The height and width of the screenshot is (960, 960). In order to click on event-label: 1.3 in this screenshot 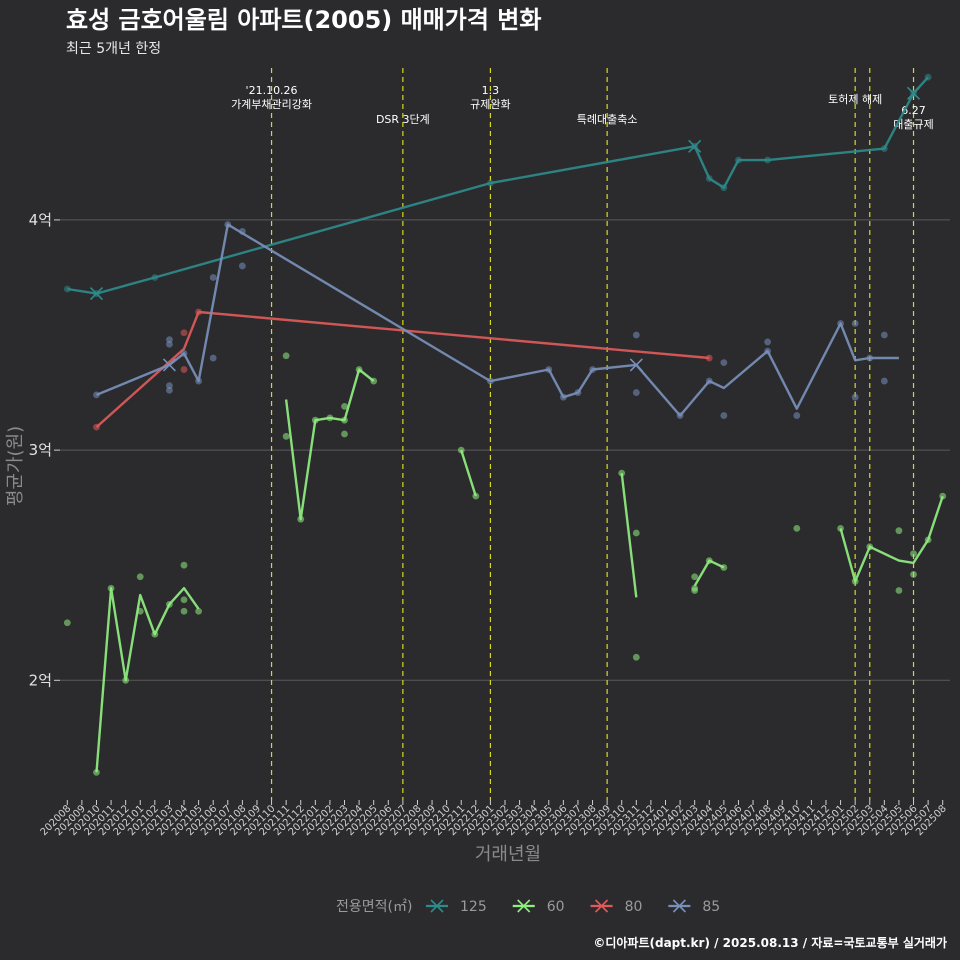, I will do `click(491, 90)`.